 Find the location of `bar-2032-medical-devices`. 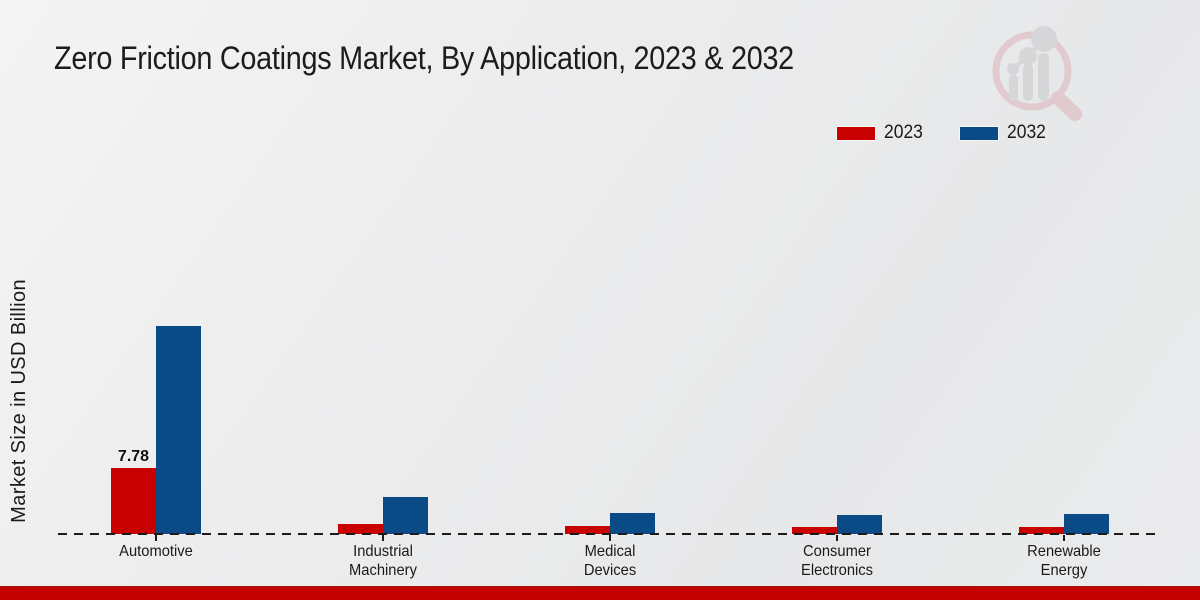

bar-2032-medical-devices is located at coordinates (632, 523).